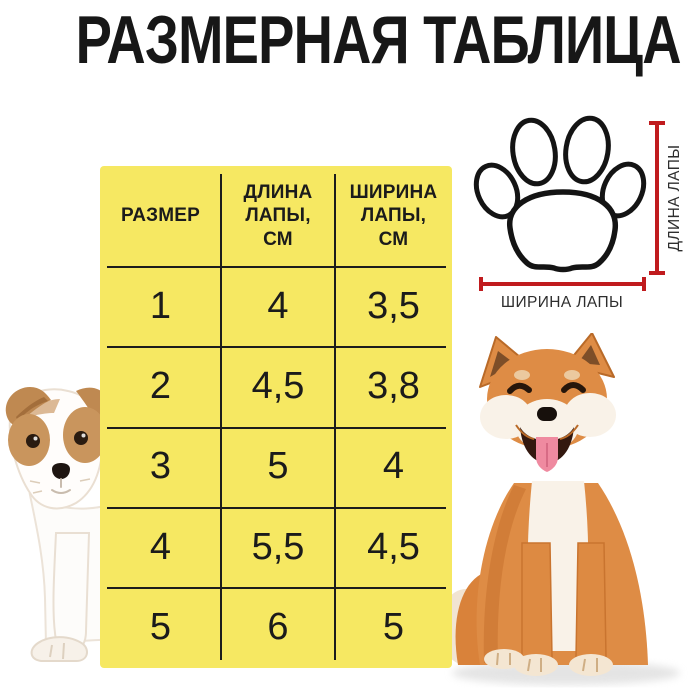 Image resolution: width=700 pixels, height=700 pixels. I want to click on table-cell: 1, so click(160, 305).